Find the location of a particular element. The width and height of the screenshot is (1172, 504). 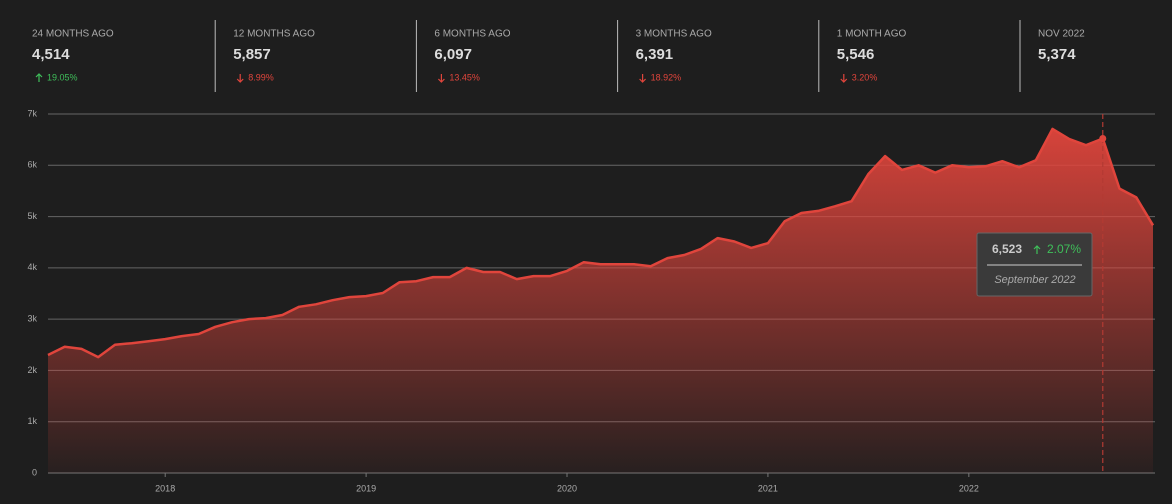

x-tick-label: 2020 is located at coordinates (567, 488).